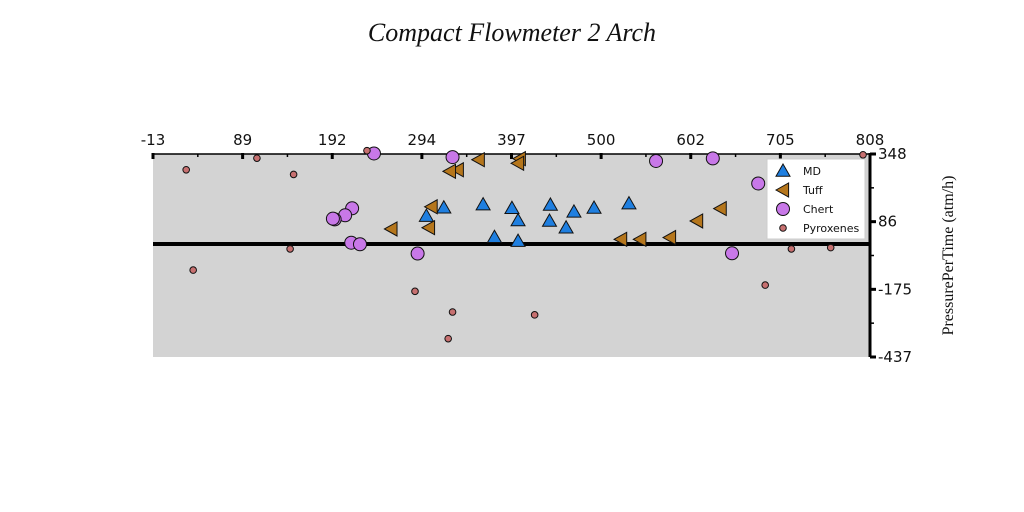  Describe the element at coordinates (895, 289) in the screenshot. I see `y-tick-label: -175` at that location.